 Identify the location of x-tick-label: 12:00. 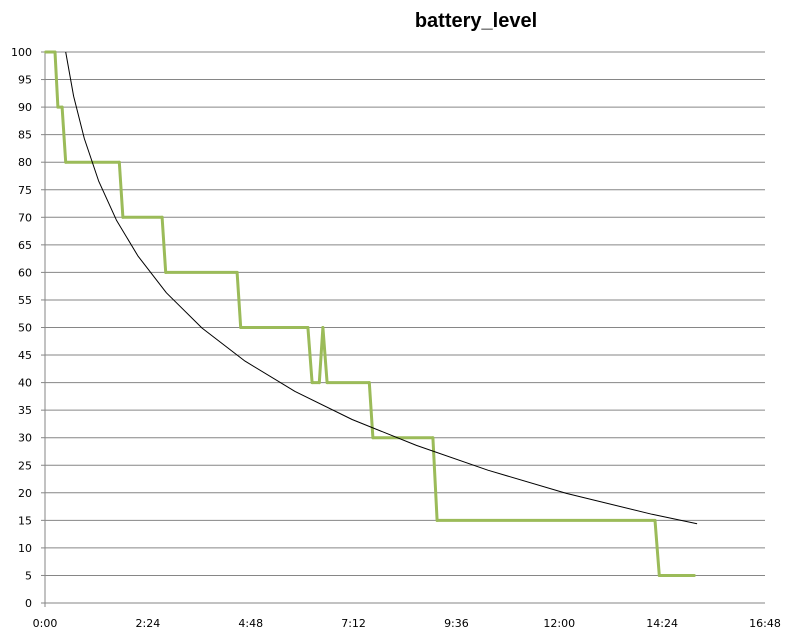
(559, 623).